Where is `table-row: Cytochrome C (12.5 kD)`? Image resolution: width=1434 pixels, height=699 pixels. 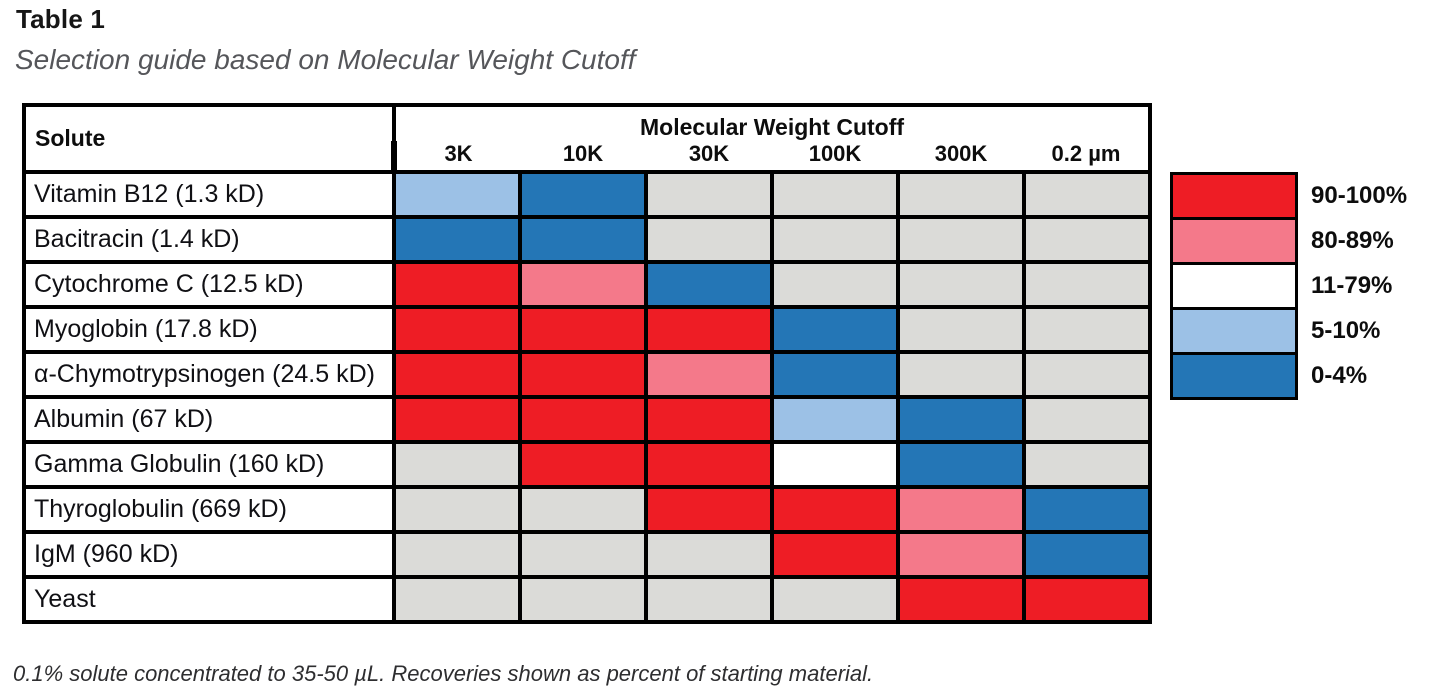
table-row: Cytochrome C (12.5 kD) is located at coordinates (587, 284).